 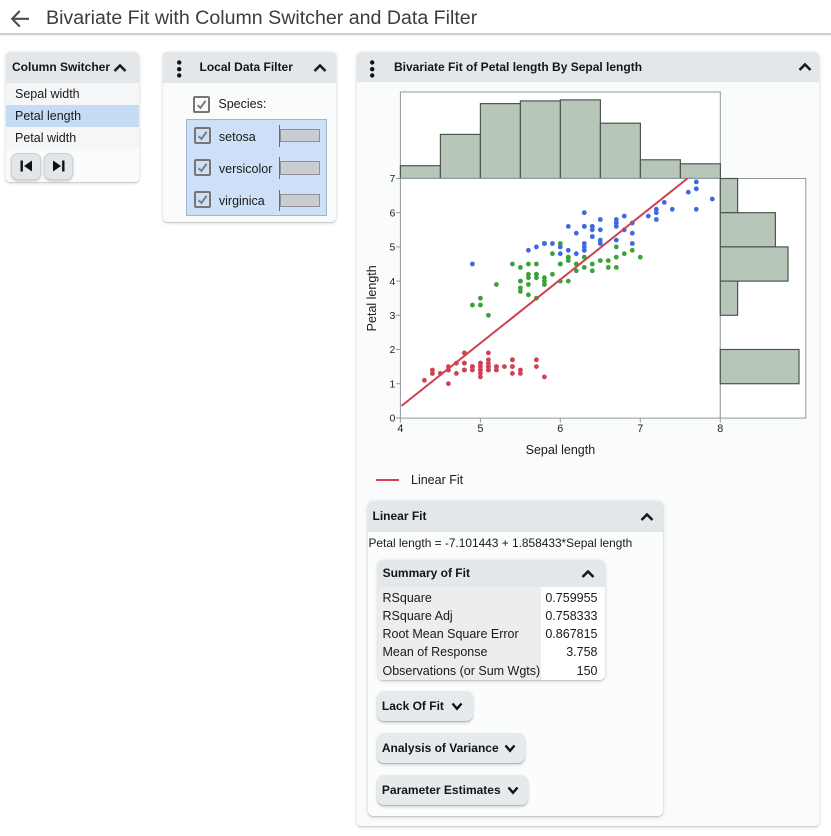 I want to click on svg-text: Sepal length, so click(x=561, y=450).